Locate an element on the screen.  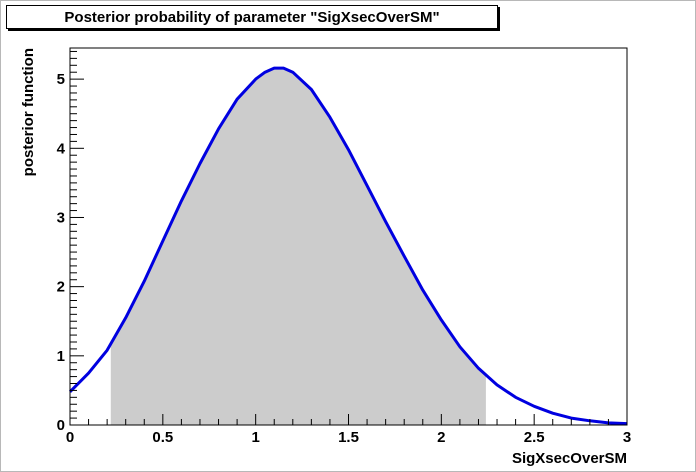
x-tick-label: 1.5 is located at coordinates (348, 437).